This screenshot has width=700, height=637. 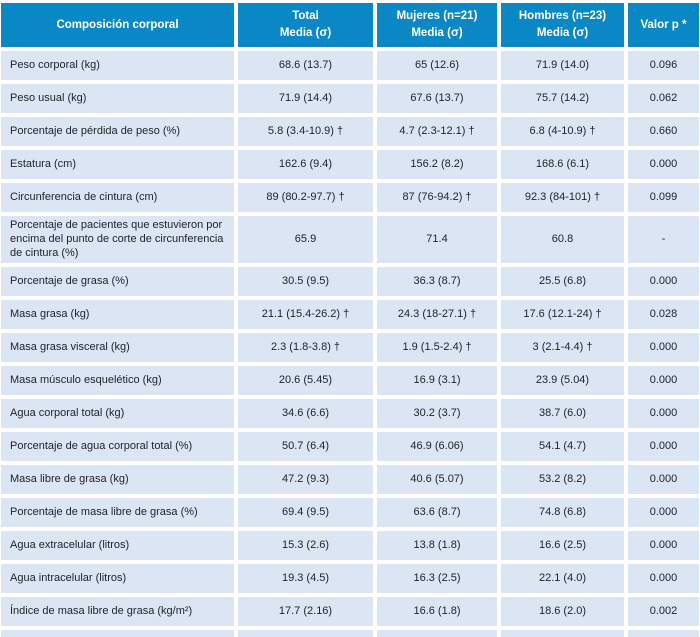 I want to click on value-cell: 13.8 (1.8), so click(x=437, y=546).